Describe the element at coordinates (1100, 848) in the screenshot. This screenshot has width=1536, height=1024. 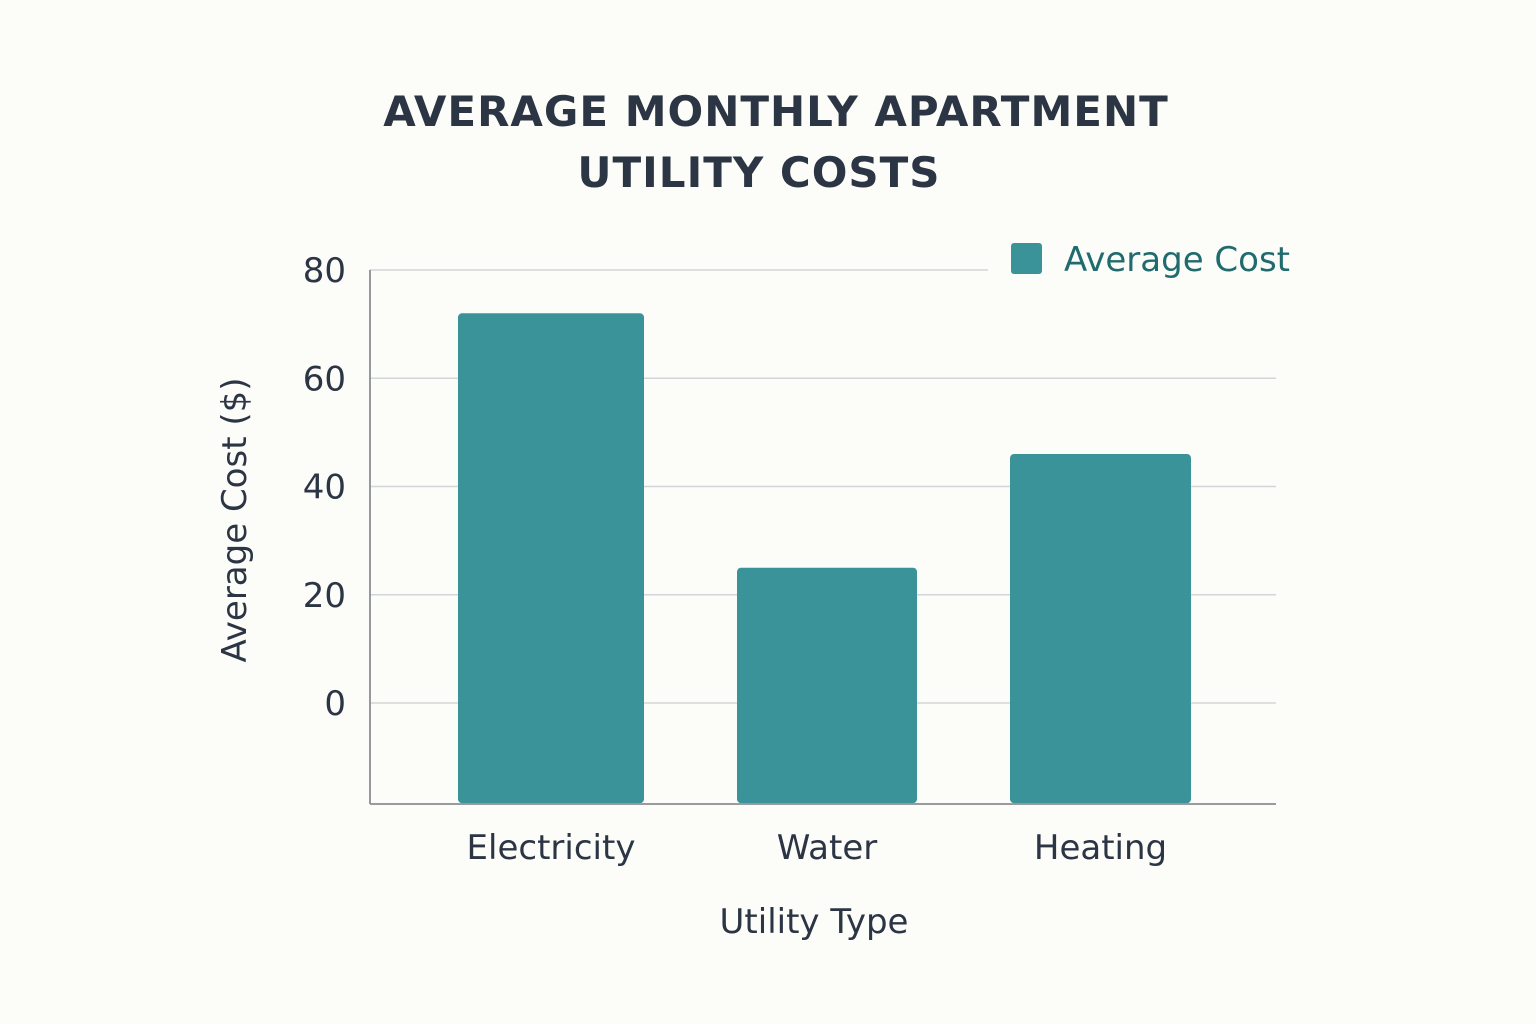
I see `x-tick-label-heating: Heating` at that location.